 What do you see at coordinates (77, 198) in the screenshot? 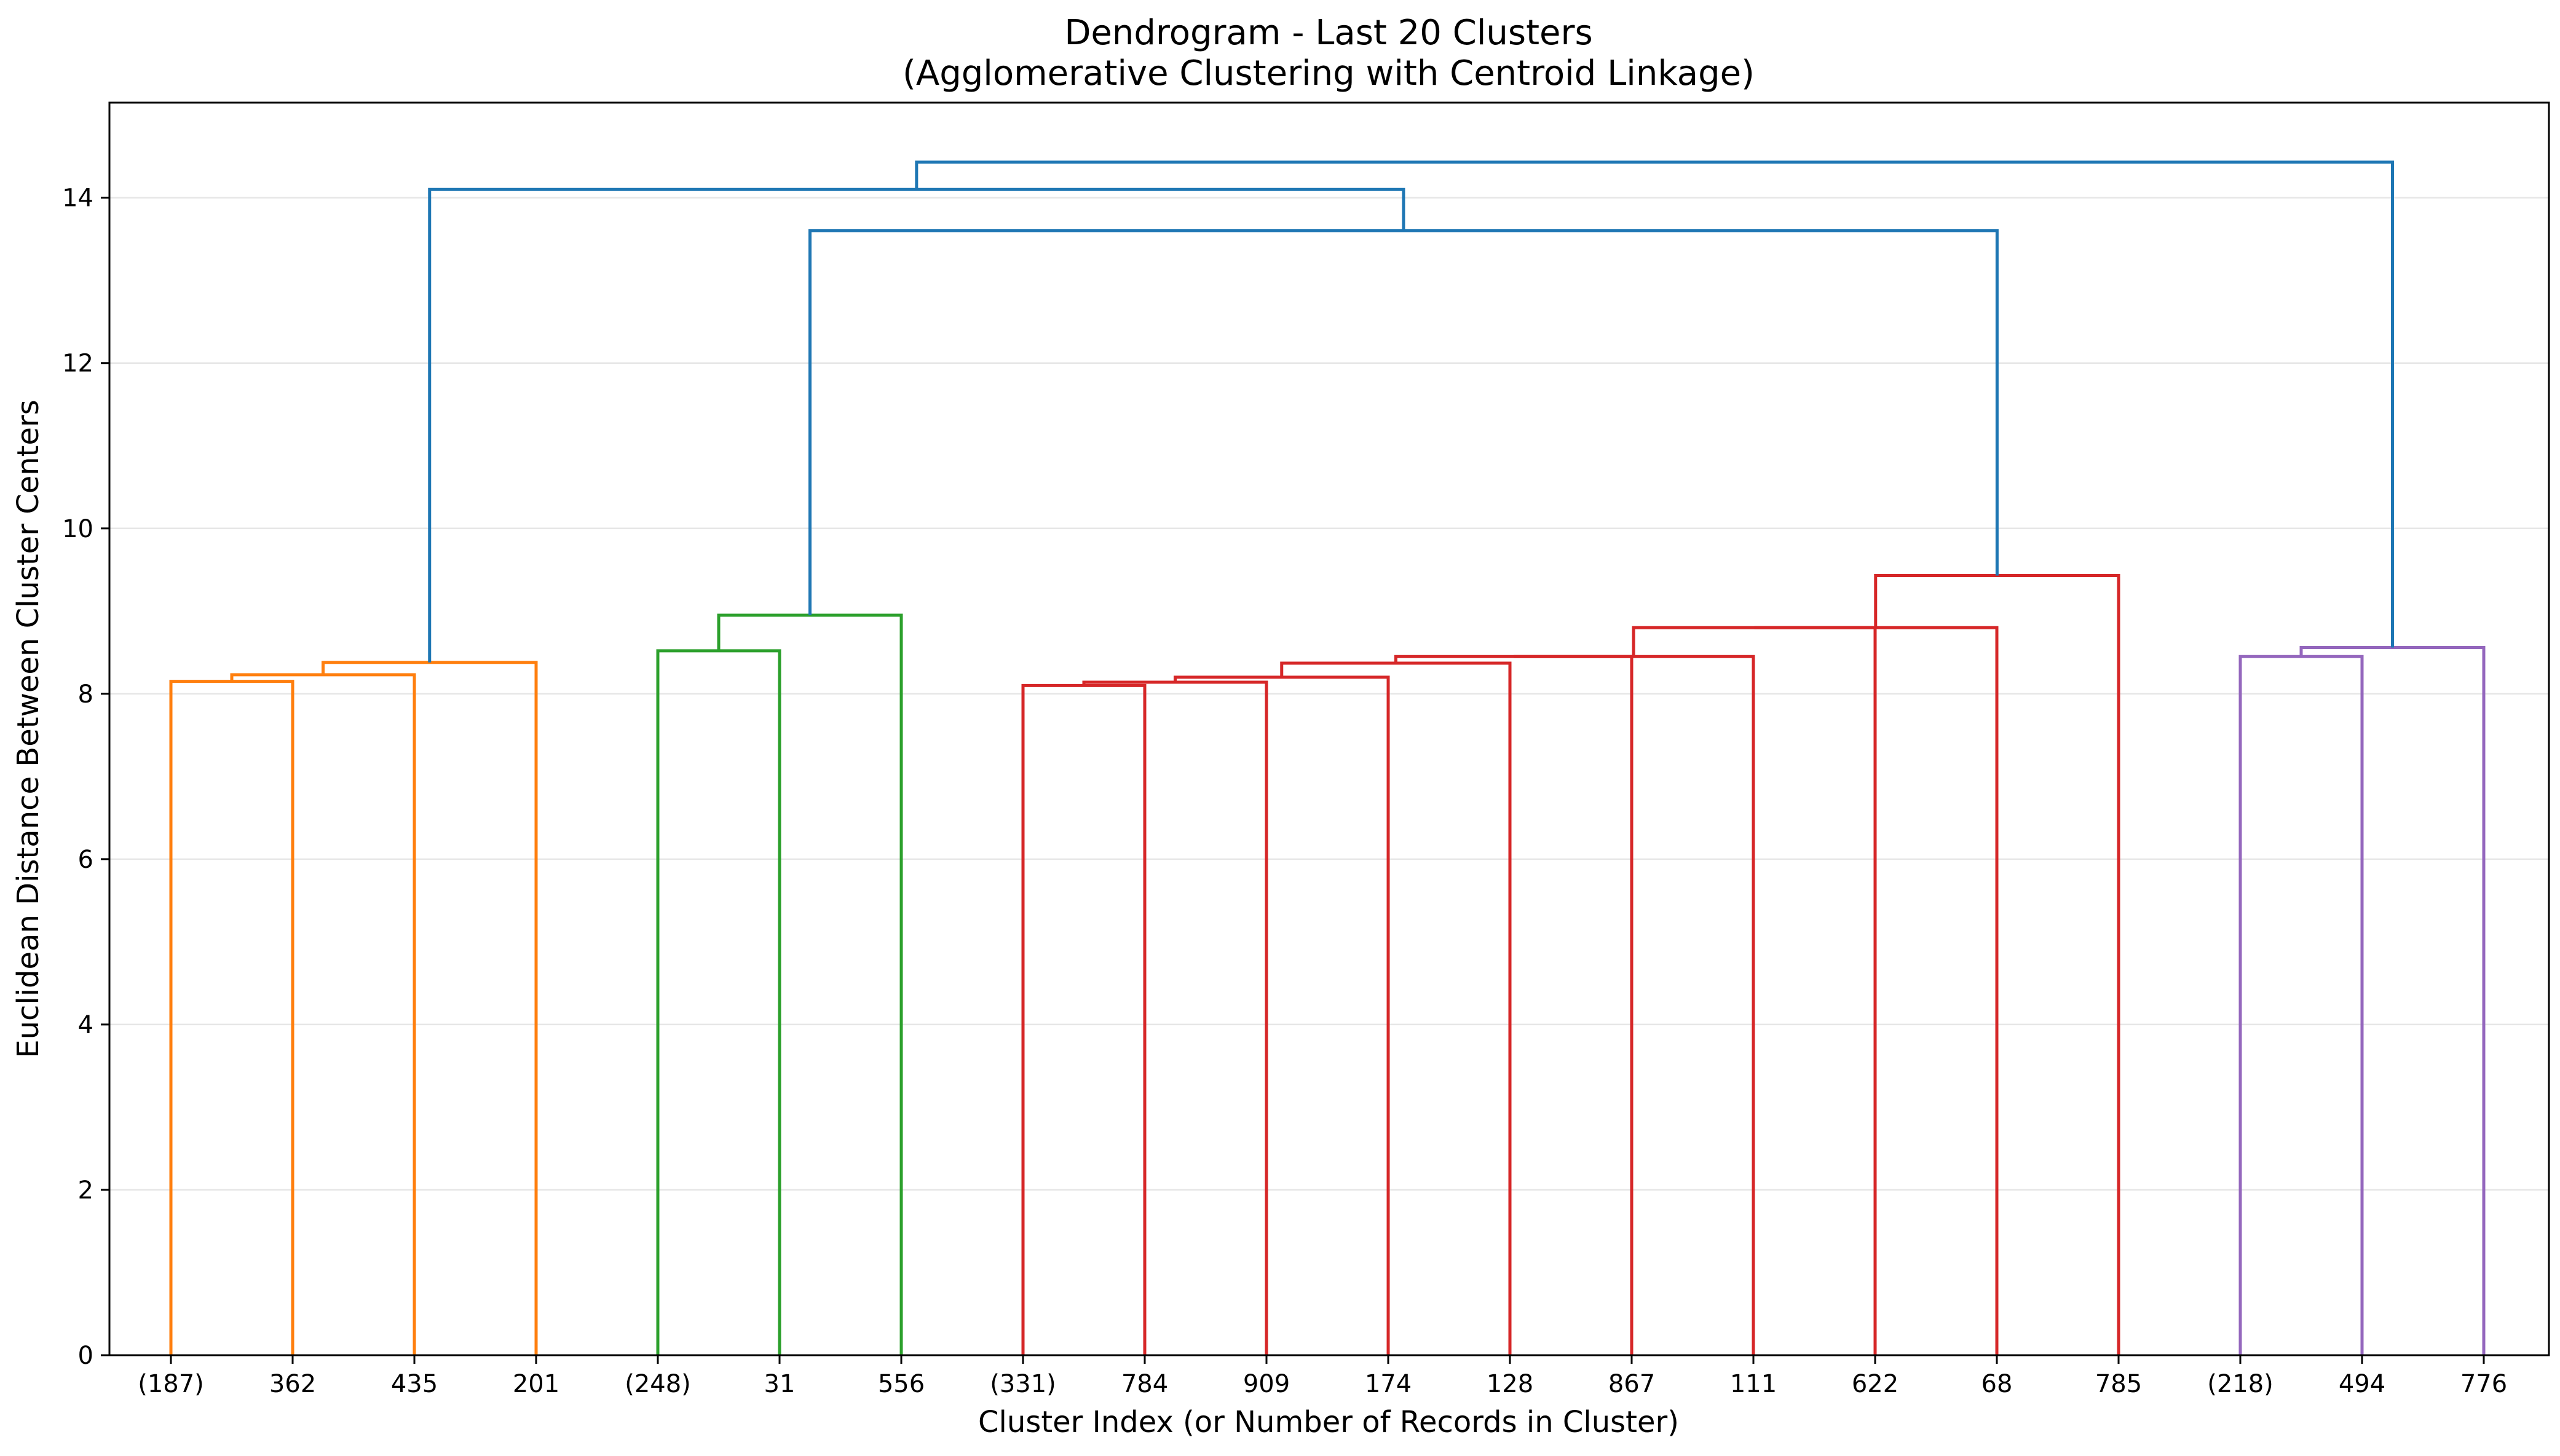
I see `y-tick-label-7: 14` at bounding box center [77, 198].